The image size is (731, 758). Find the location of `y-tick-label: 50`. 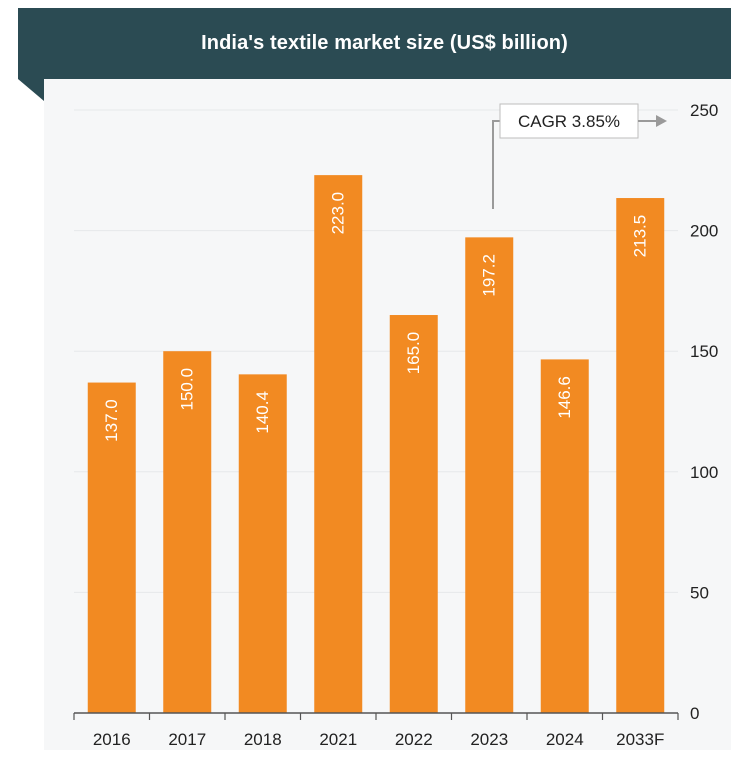

y-tick-label: 50 is located at coordinates (699, 592).